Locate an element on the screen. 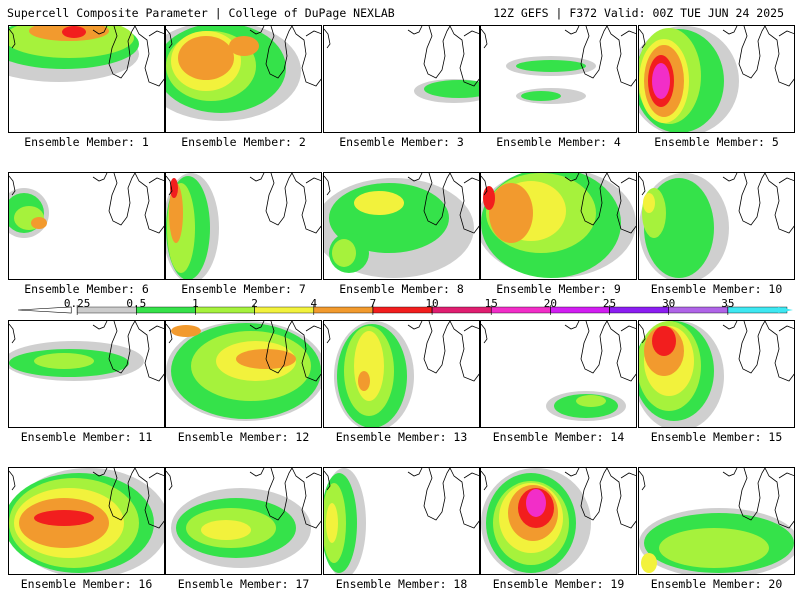 This screenshot has width=800, height=600. colorbar-left-arrow is located at coordinates (44, 310).